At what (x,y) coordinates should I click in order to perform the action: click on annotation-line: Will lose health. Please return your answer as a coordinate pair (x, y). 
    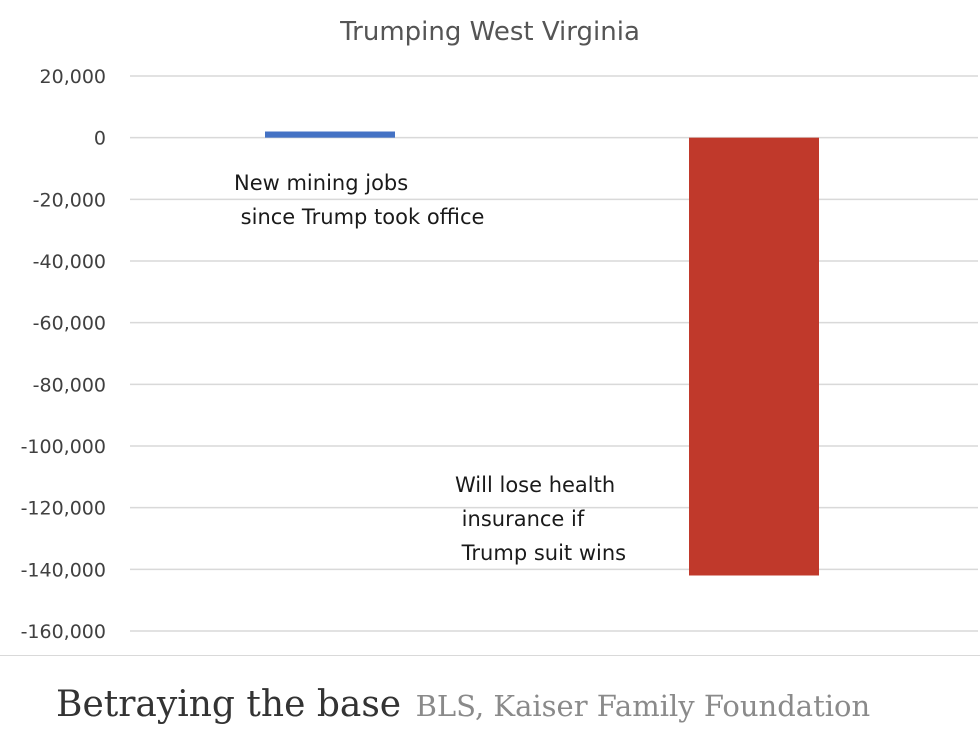
    Looking at the image, I should click on (535, 485).